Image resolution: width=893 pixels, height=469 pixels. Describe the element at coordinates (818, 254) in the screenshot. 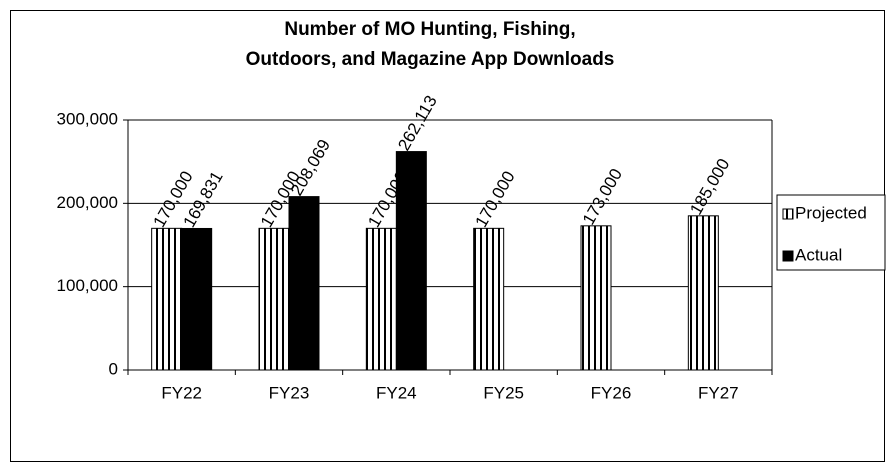

I see `legend-label: Actual` at that location.